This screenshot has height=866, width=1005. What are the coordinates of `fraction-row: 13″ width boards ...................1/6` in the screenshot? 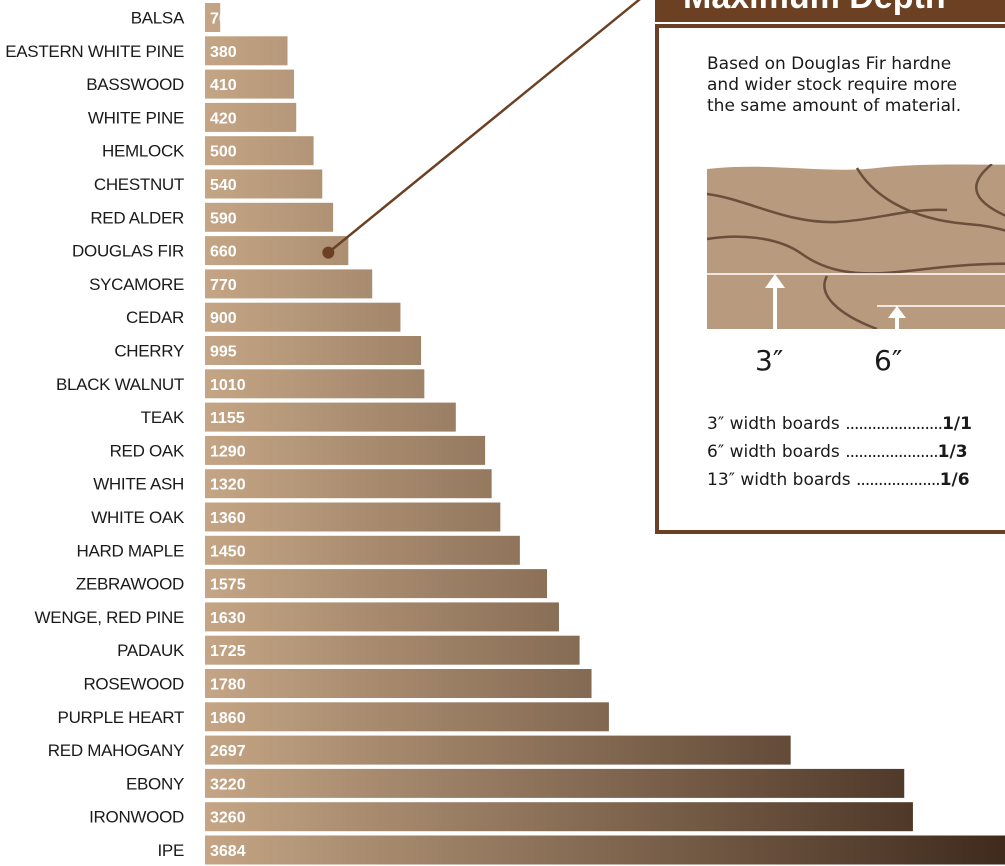 It's located at (838, 480).